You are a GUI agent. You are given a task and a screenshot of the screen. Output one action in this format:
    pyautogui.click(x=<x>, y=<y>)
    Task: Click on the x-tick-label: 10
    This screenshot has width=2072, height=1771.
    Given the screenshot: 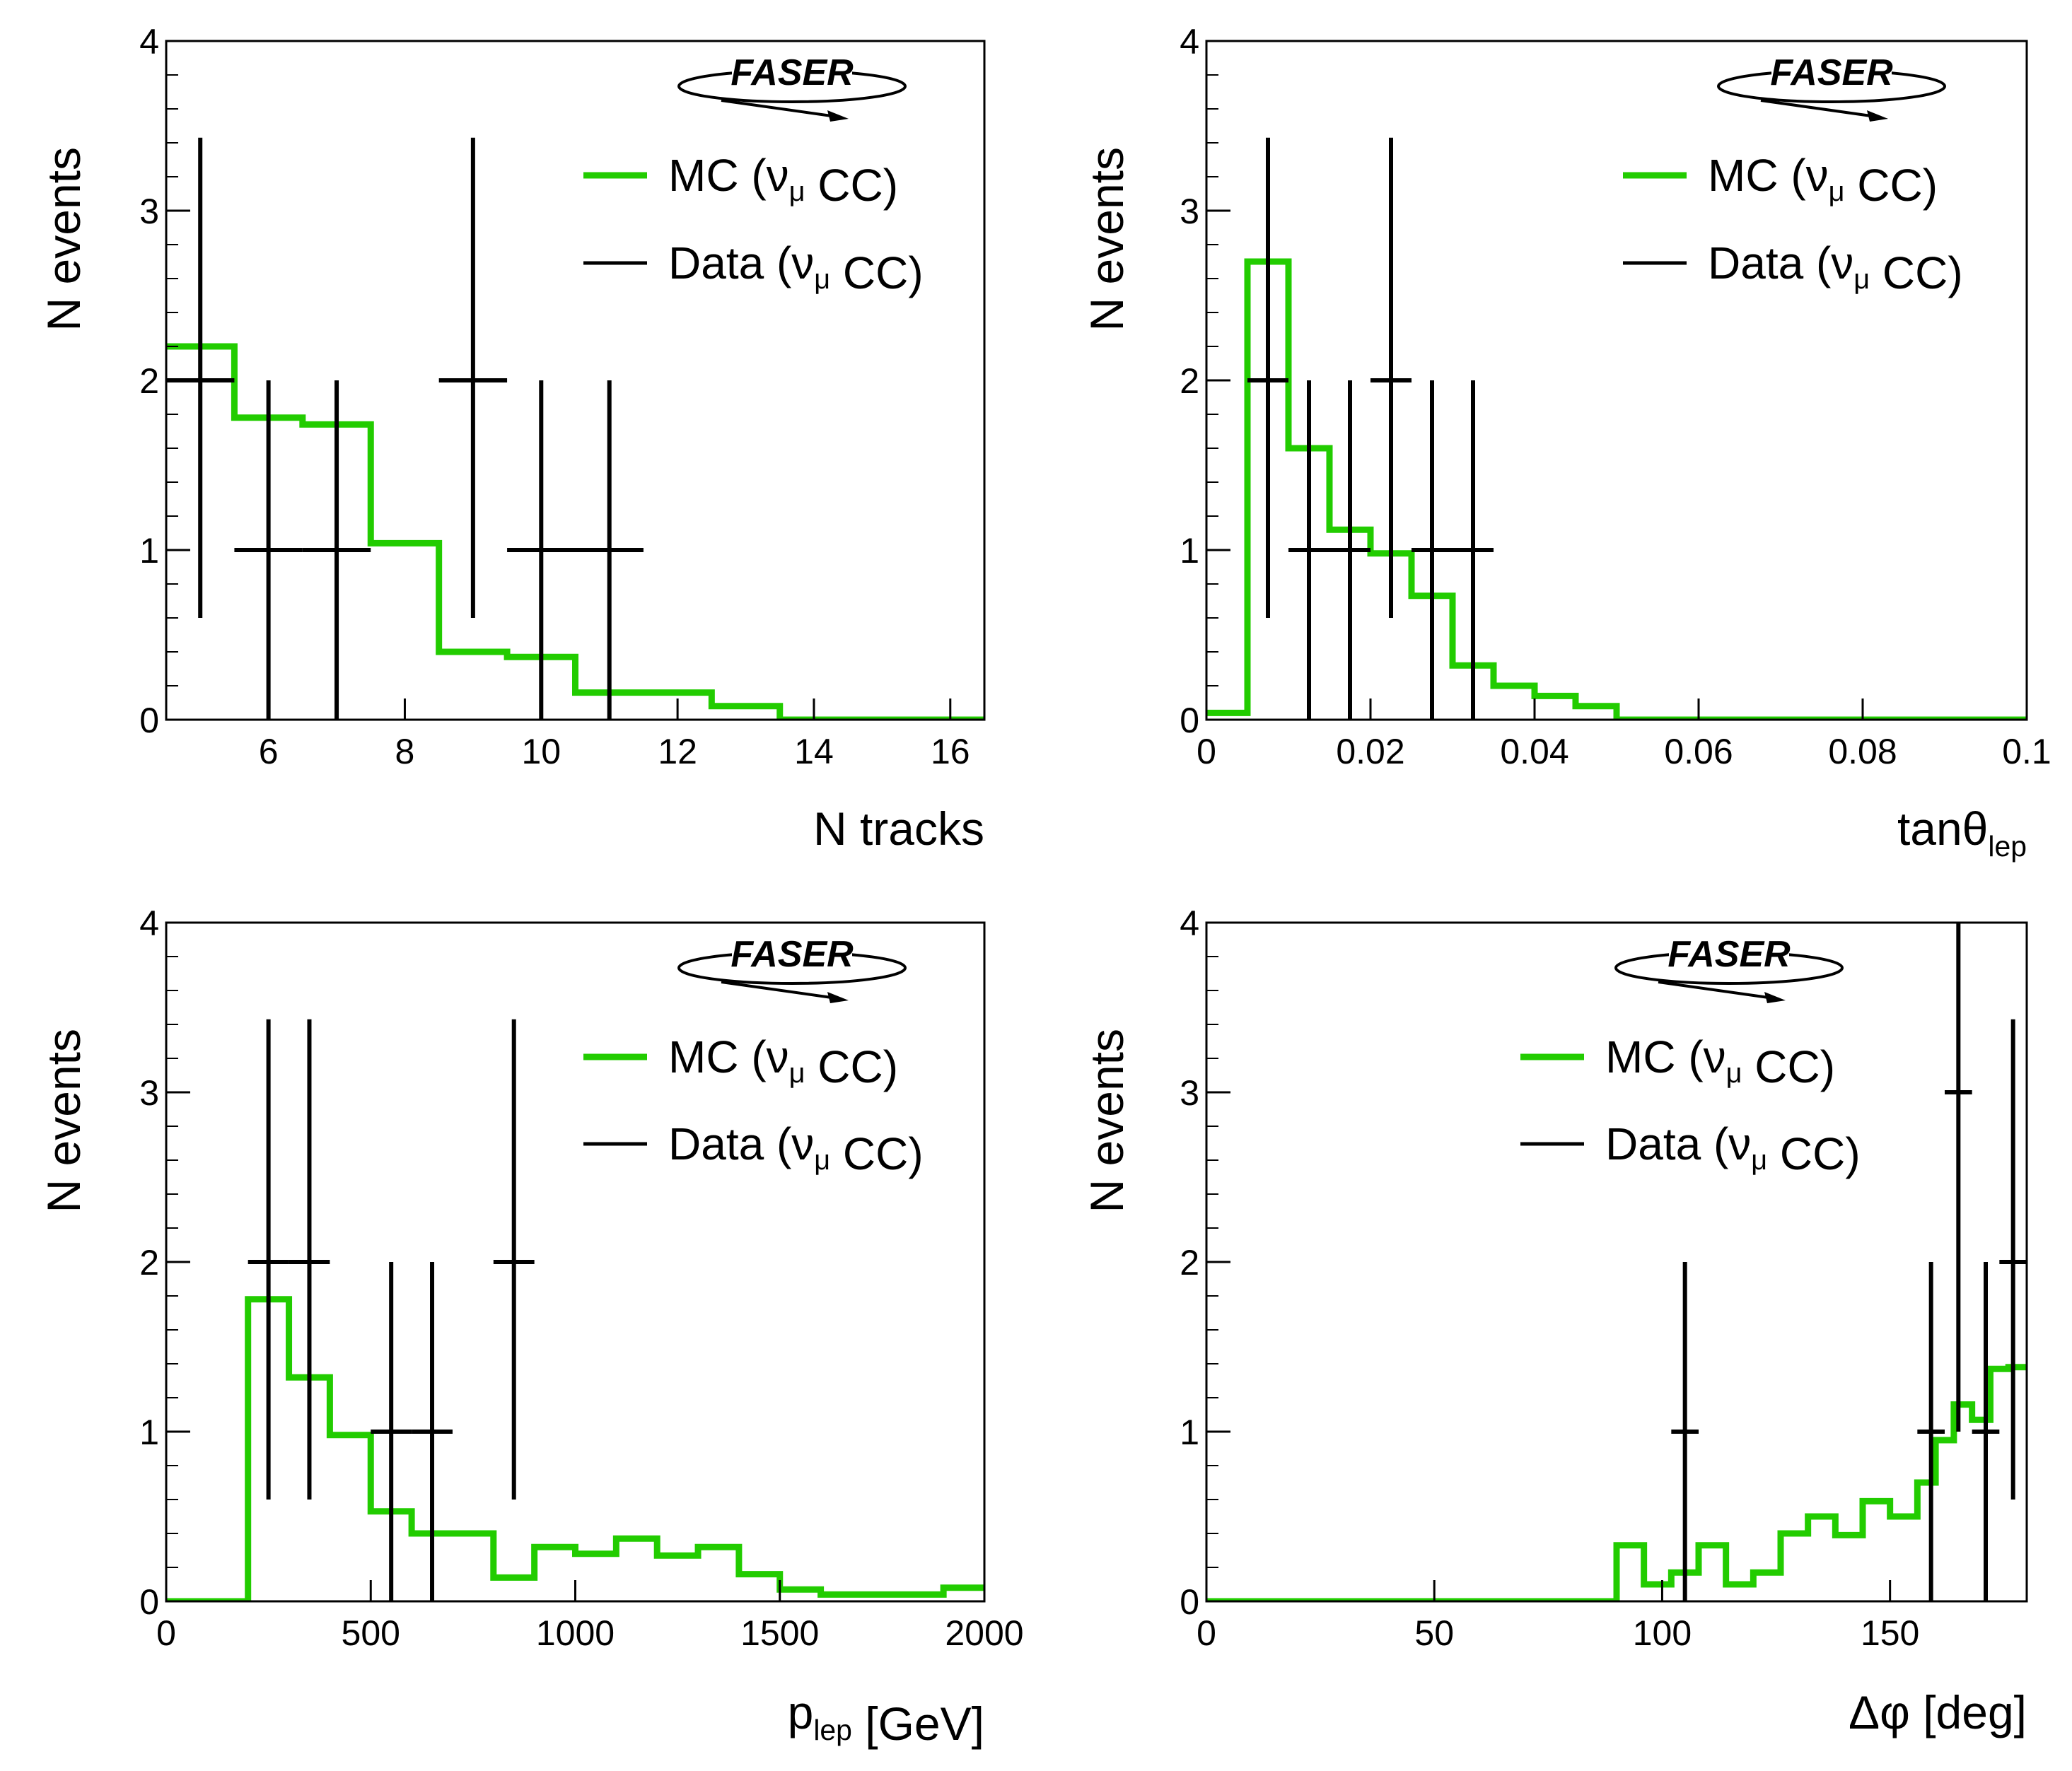 What is the action you would take?
    pyautogui.click(x=541, y=751)
    